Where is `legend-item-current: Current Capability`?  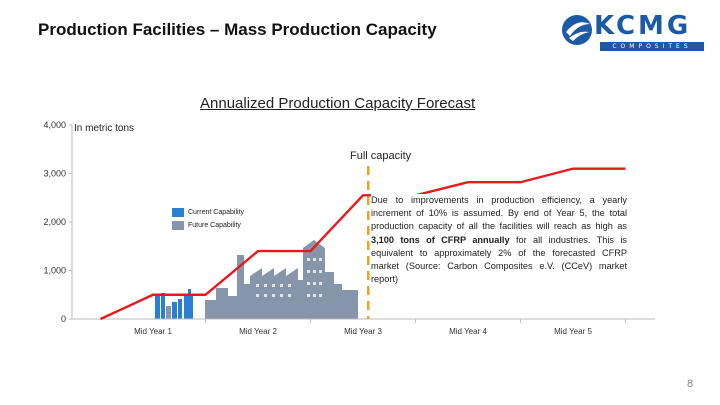 legend-item-current: Current Capability is located at coordinates (208, 212).